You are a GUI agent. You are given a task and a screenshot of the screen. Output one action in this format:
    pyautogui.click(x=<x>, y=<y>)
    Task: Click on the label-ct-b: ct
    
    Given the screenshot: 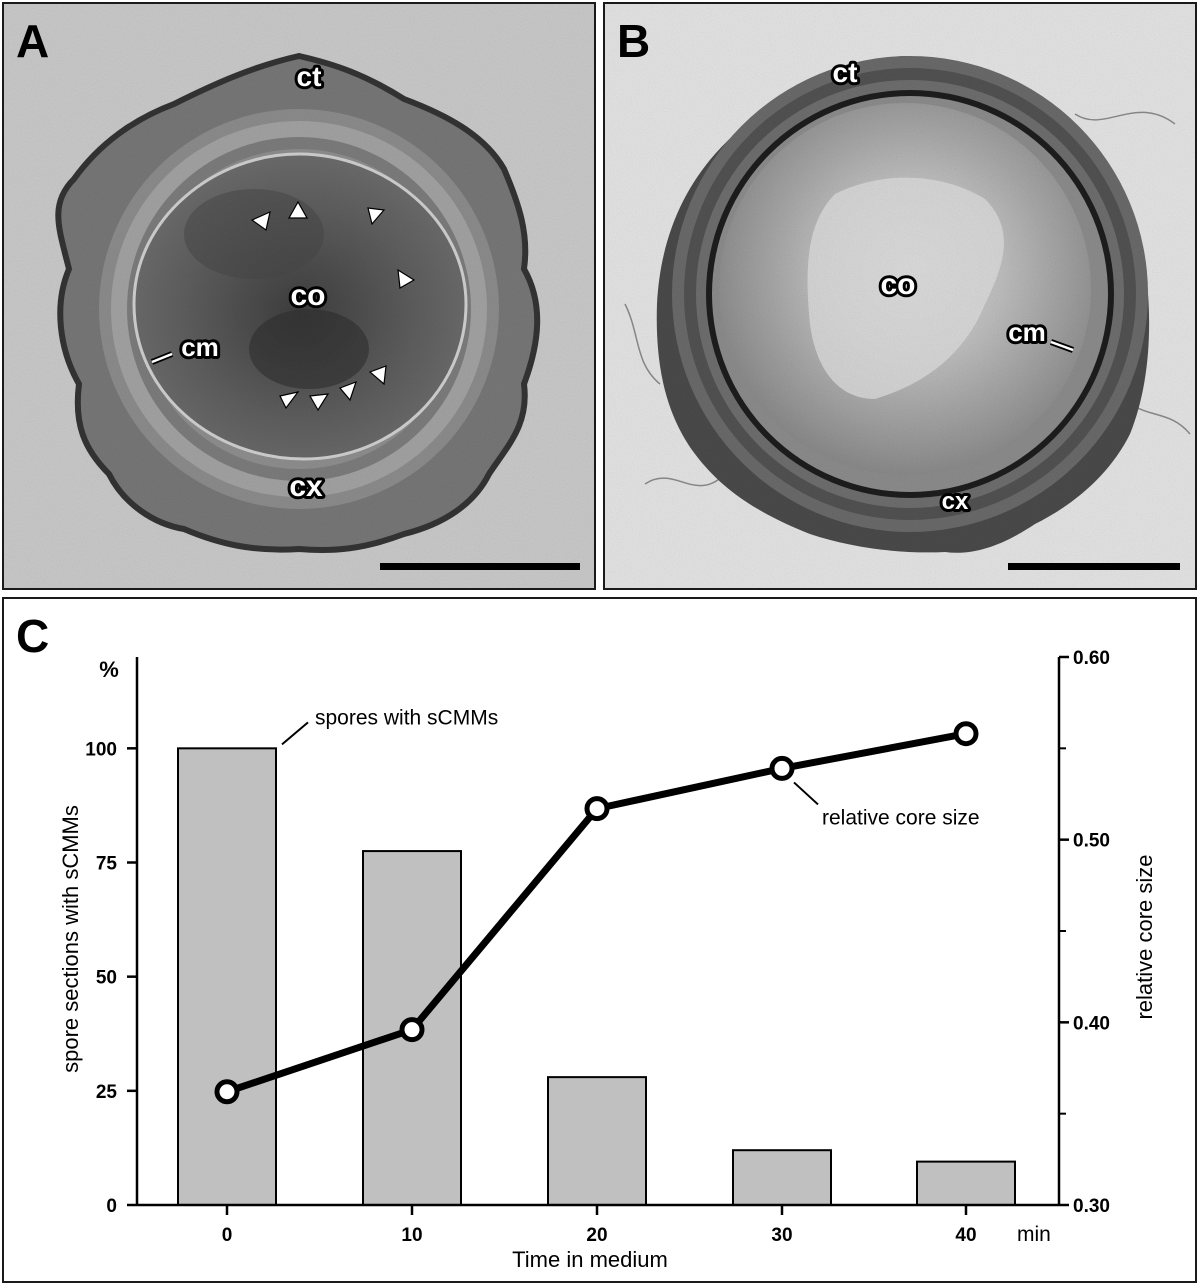 What is the action you would take?
    pyautogui.click(x=845, y=72)
    